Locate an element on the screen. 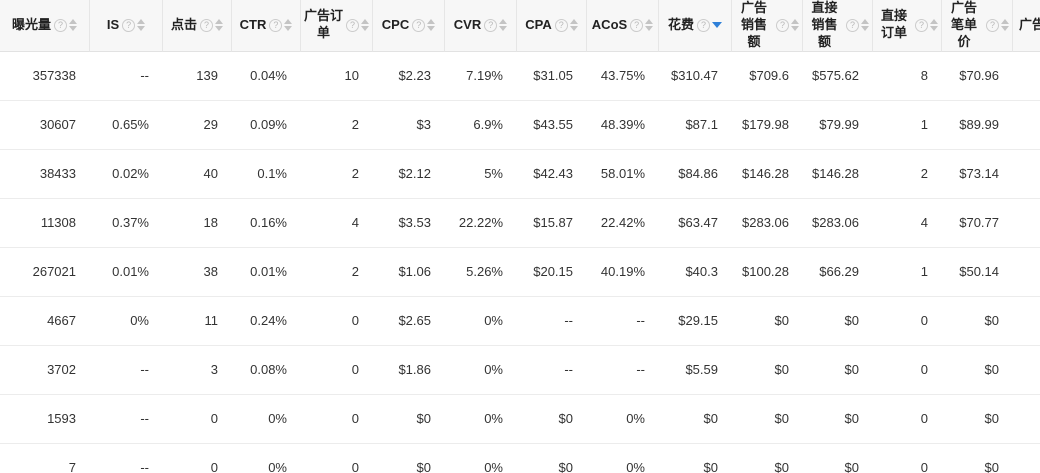 This screenshot has width=1040, height=473. column-header-direct-sales: 直接销售额? is located at coordinates (838, 26).